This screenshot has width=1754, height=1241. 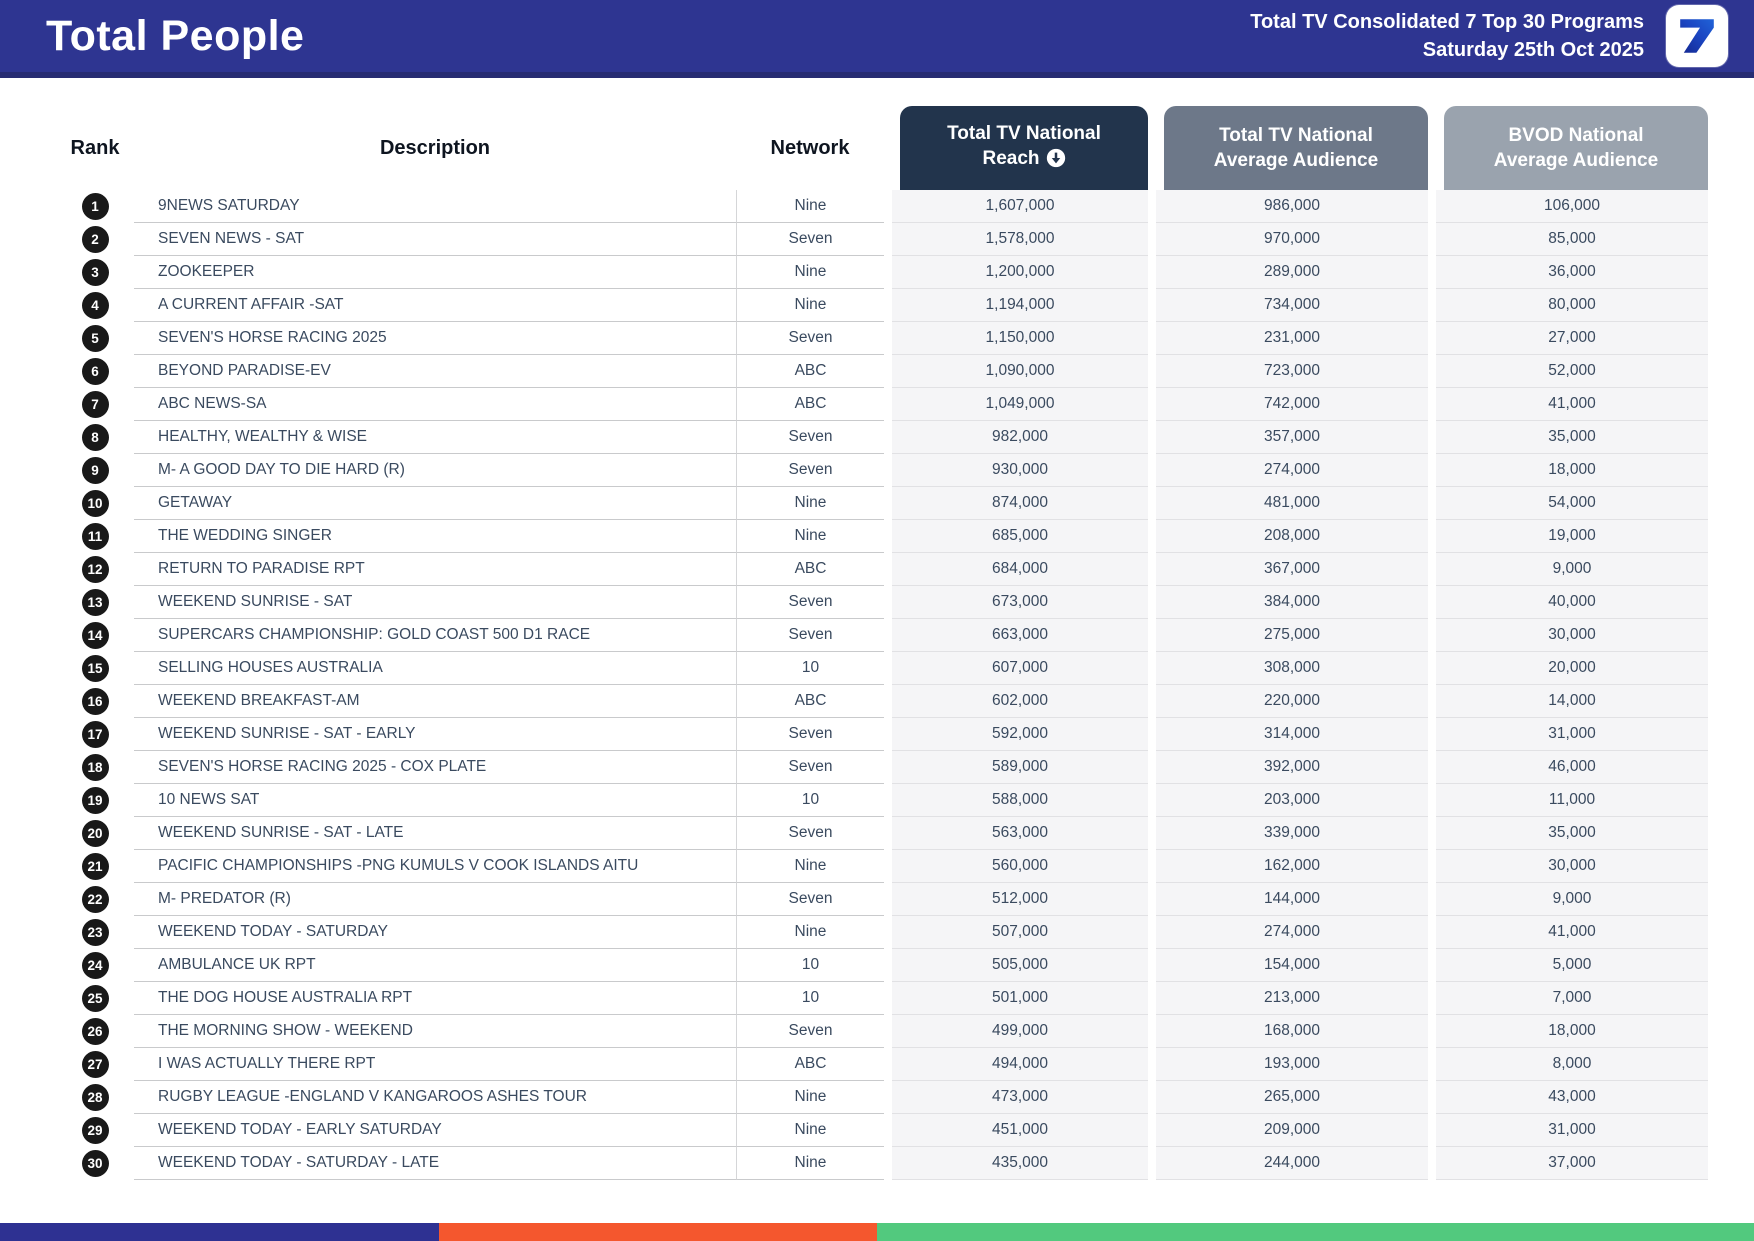 What do you see at coordinates (435, 701) in the screenshot?
I see `program-description: WEEKEND BREAKFAST-AM` at bounding box center [435, 701].